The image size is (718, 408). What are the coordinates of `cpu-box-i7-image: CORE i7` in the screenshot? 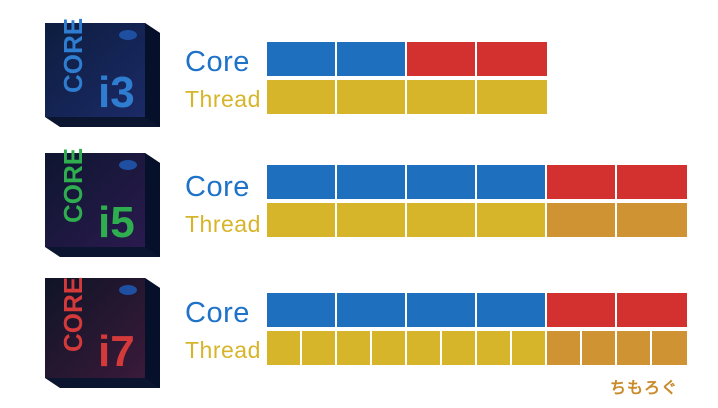 It's located at (102, 332).